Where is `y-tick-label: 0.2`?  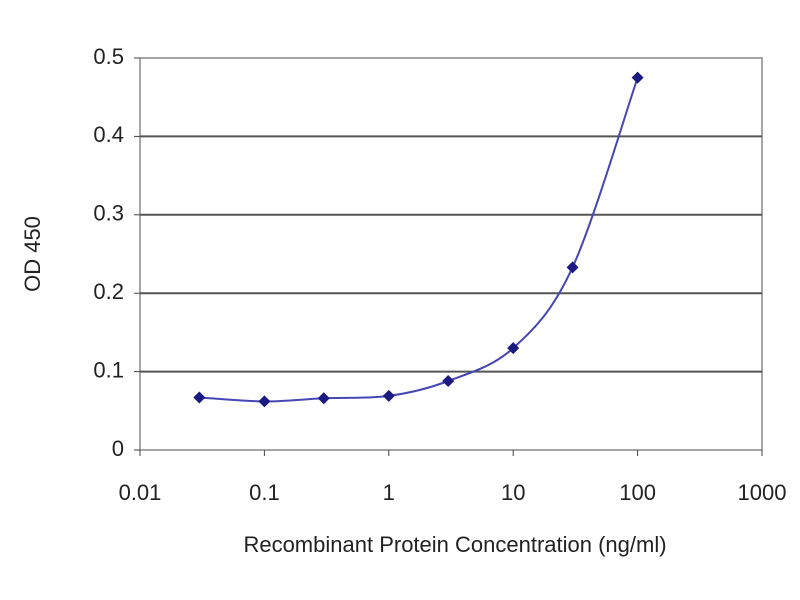
y-tick-label: 0.2 is located at coordinates (108, 291).